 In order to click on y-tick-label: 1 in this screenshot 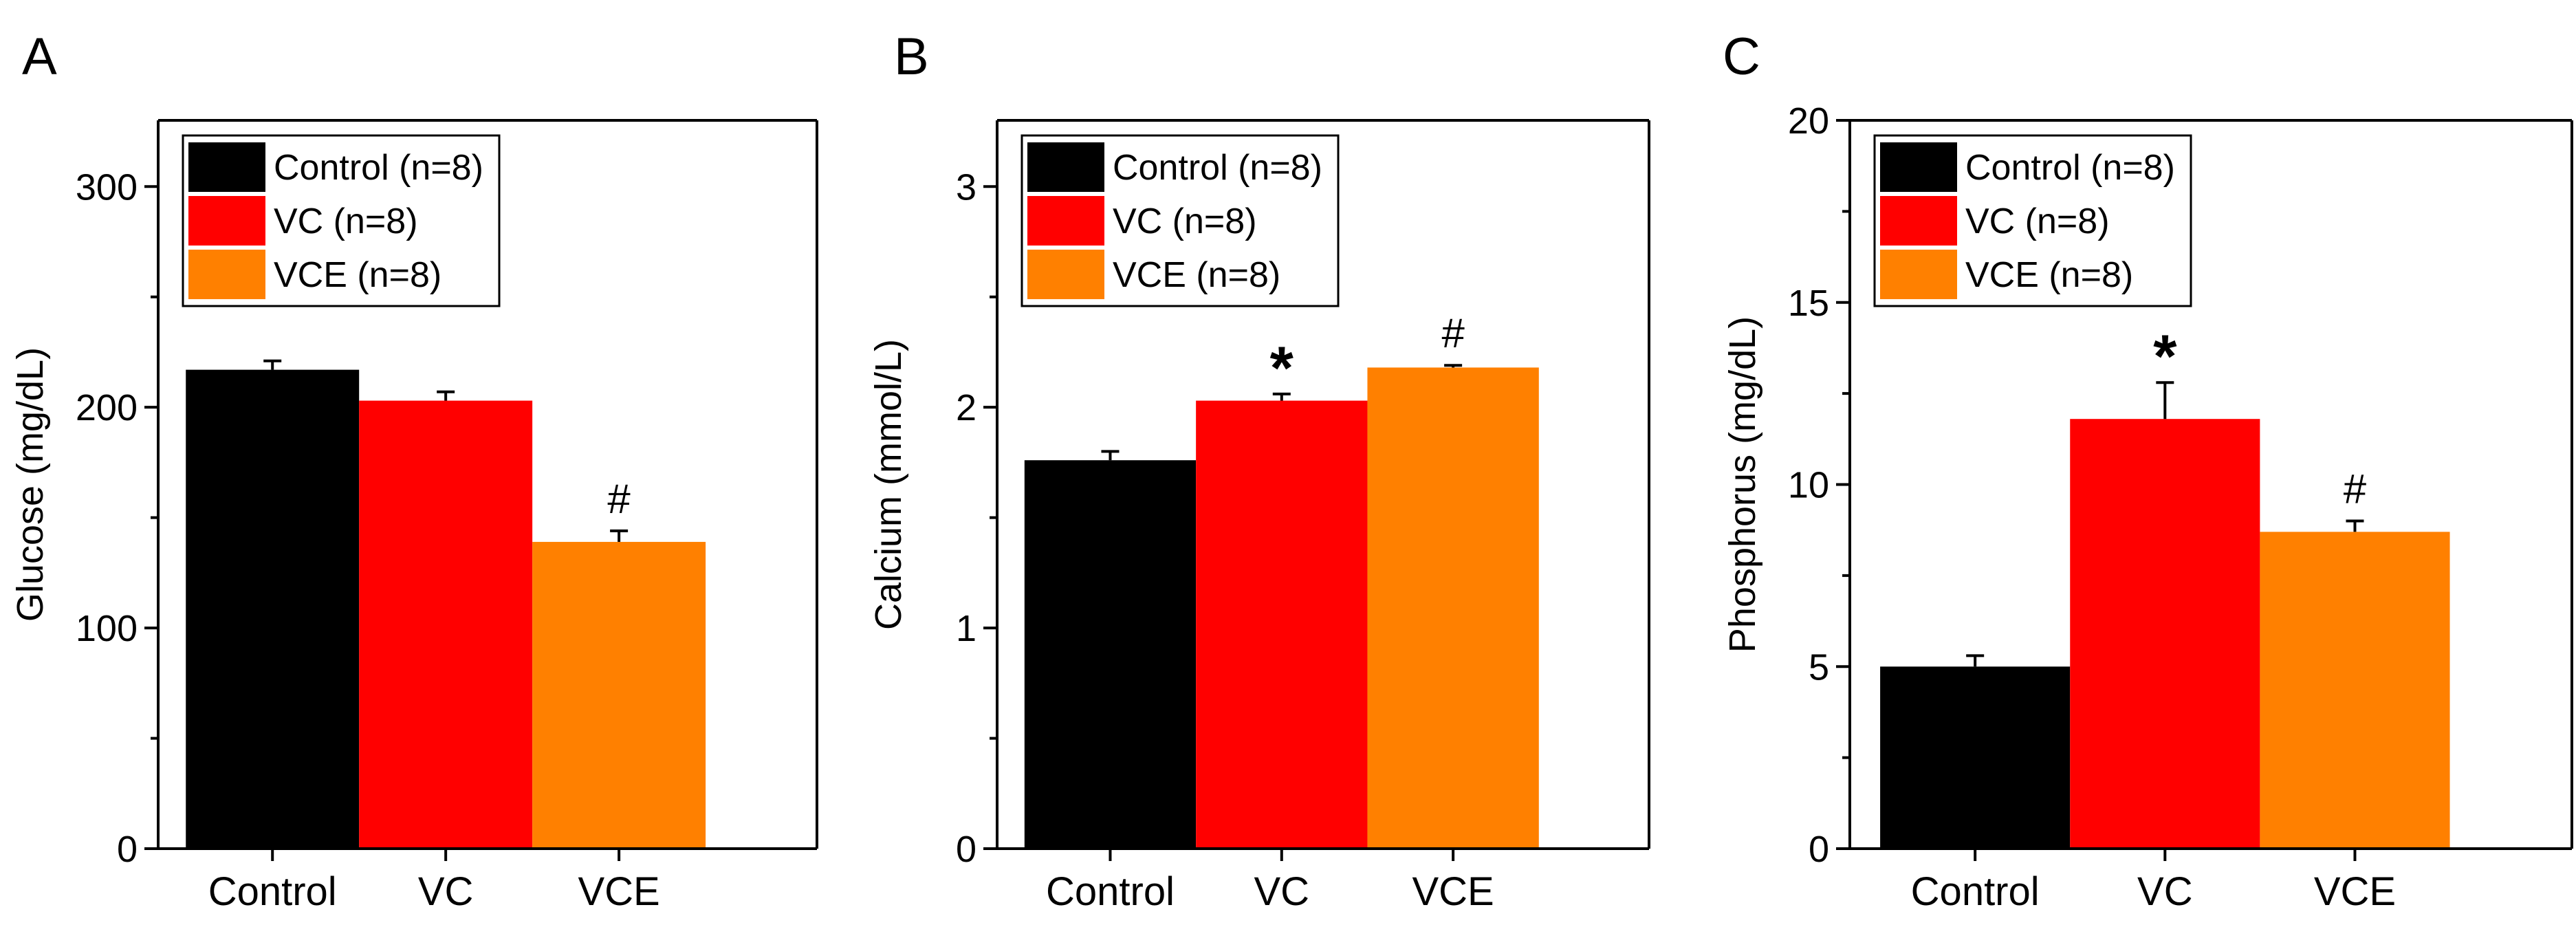, I will do `click(966, 628)`.